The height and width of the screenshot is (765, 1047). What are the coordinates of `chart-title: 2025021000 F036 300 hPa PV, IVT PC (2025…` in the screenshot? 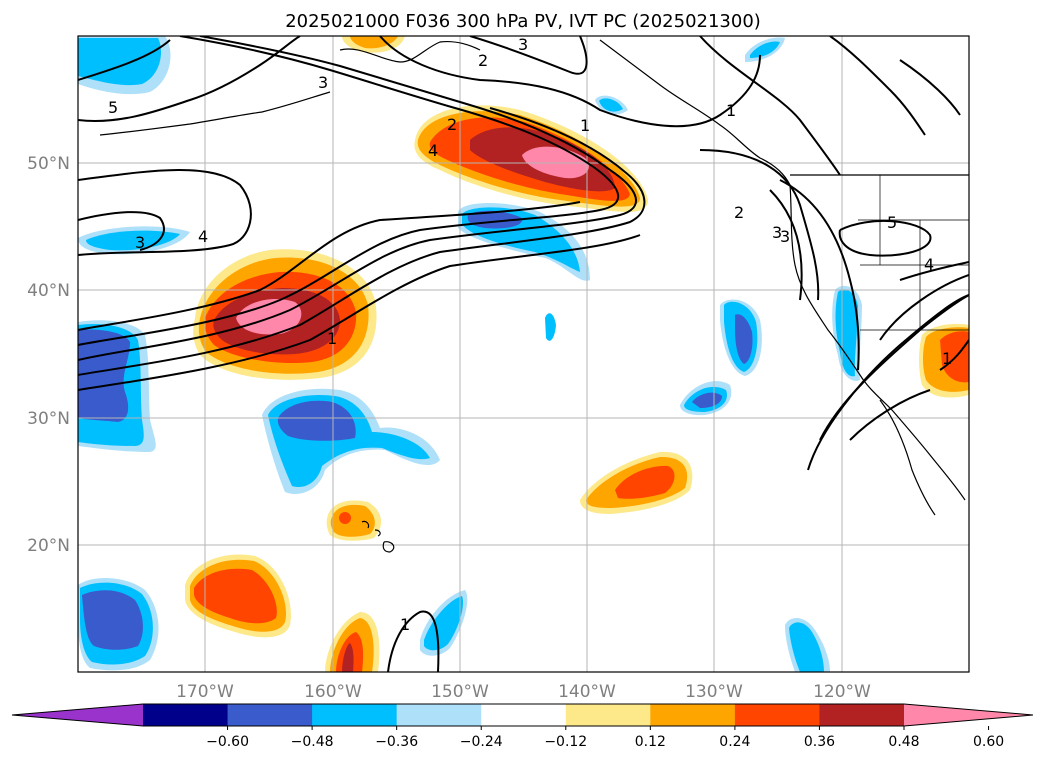 It's located at (523, 21).